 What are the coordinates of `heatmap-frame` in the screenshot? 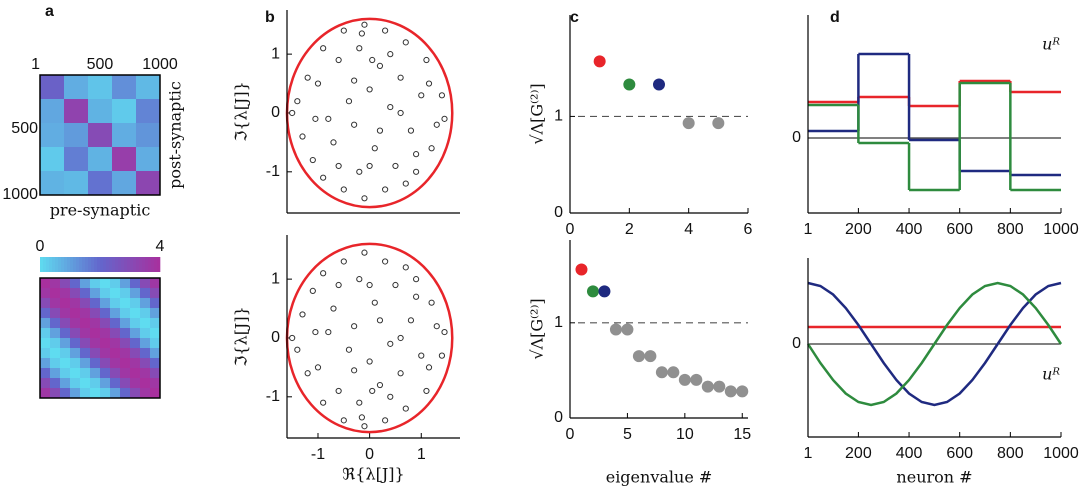 It's located at (100, 338).